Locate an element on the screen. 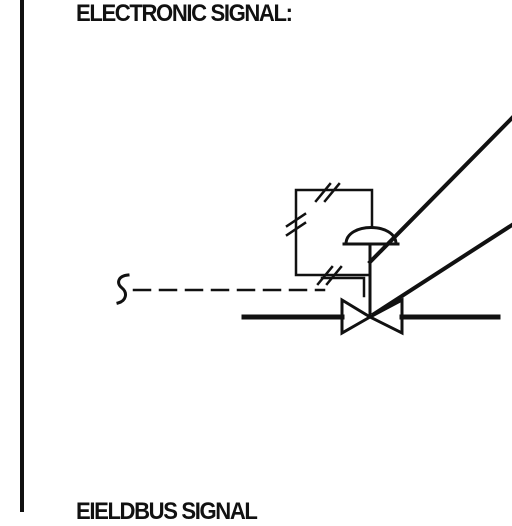 The width and height of the screenshot is (512, 526). hash-mark-left is located at coordinates (296, 224).